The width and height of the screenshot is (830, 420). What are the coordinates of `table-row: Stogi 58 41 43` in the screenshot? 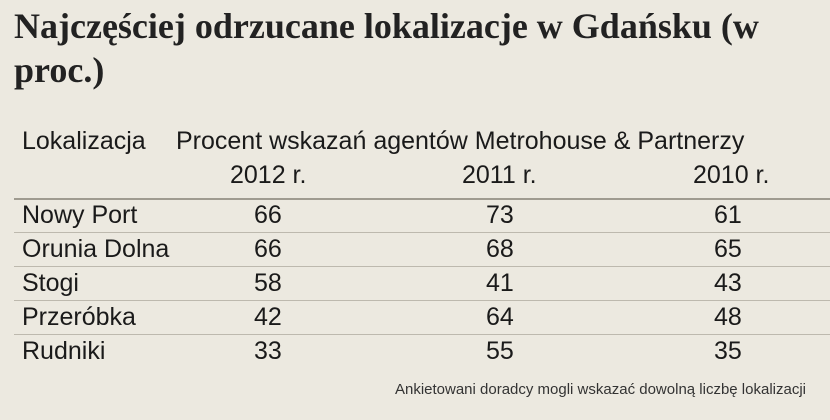 It's located at (415, 283).